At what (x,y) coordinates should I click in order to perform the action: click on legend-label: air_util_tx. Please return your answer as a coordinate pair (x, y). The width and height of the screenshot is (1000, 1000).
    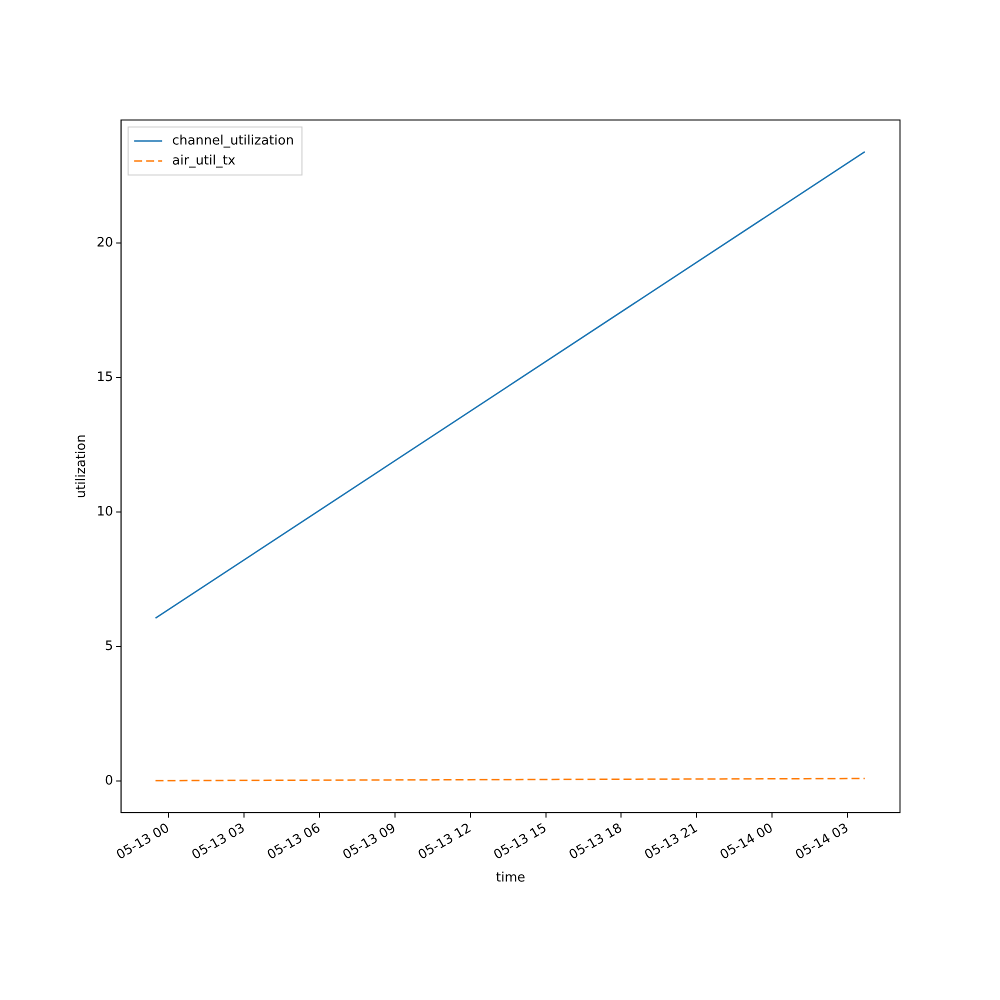
    Looking at the image, I should click on (204, 160).